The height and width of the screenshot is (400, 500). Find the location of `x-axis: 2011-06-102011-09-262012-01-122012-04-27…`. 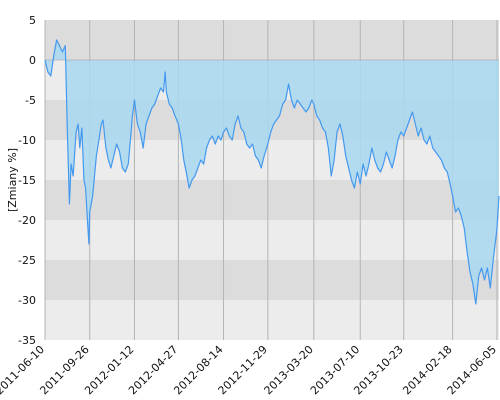

x-axis: 2011-06-102011-09-262012-01-122012-04-27… is located at coordinates (249, 370).